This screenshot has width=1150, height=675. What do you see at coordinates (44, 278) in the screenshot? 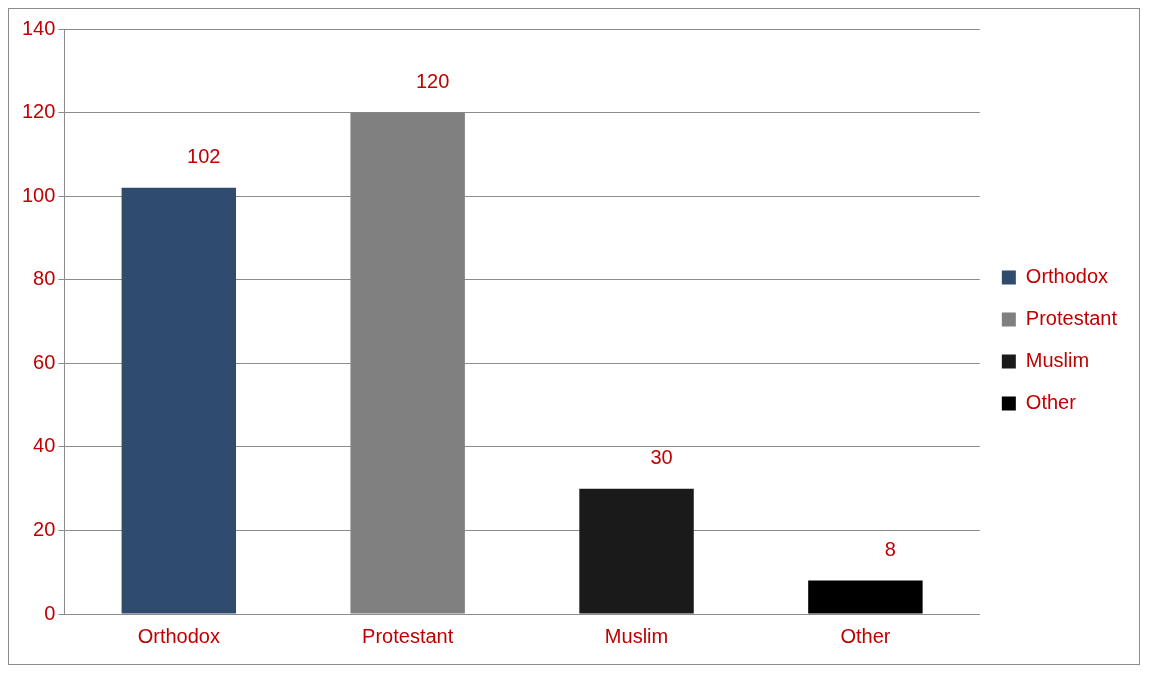
I see `y-tick-label: 80` at bounding box center [44, 278].